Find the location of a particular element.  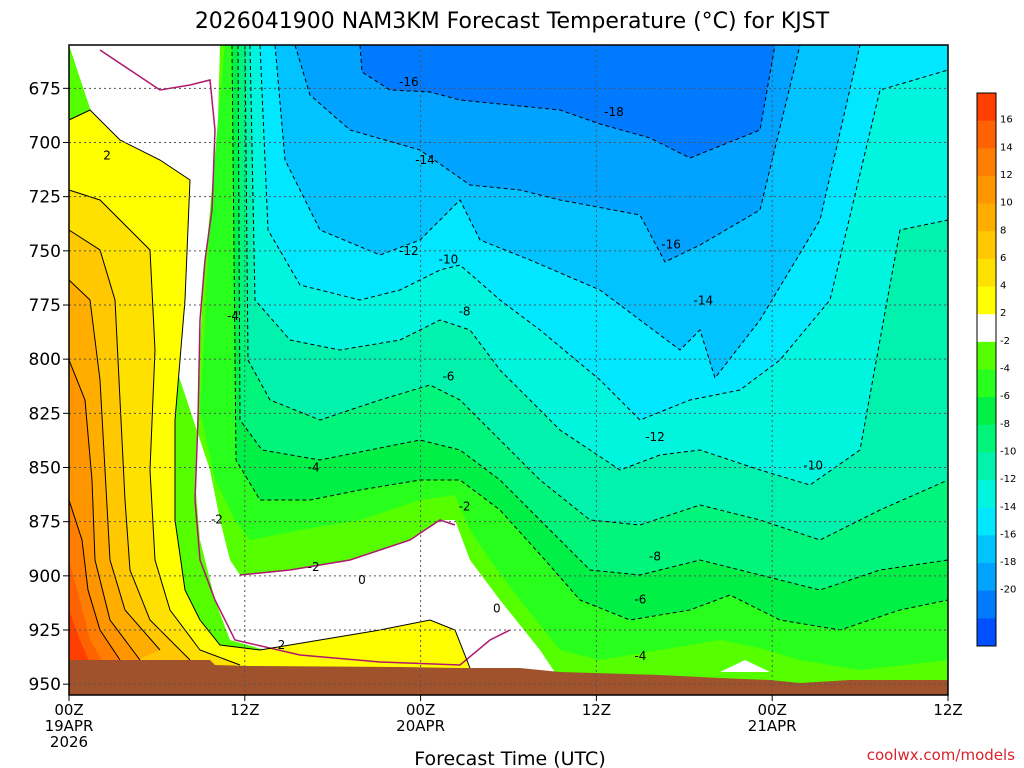

colorbar-tick-label: 8 is located at coordinates (1003, 230).